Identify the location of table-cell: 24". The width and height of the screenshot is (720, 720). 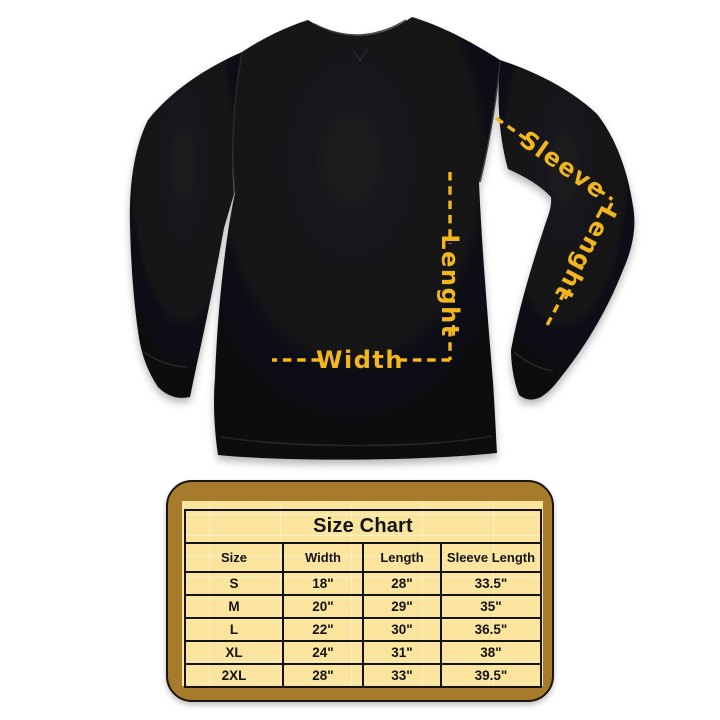
(323, 652).